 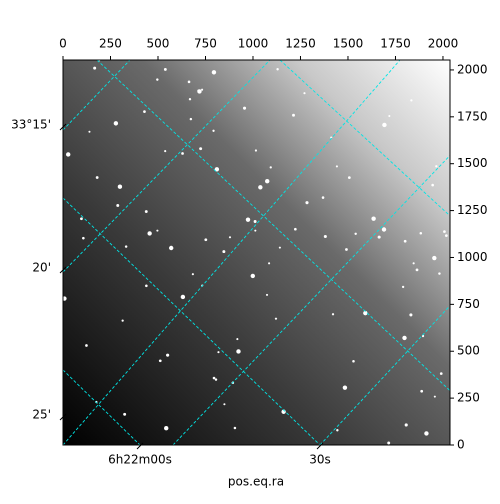 What do you see at coordinates (158, 44) in the screenshot?
I see `x-tick-label: 500` at bounding box center [158, 44].